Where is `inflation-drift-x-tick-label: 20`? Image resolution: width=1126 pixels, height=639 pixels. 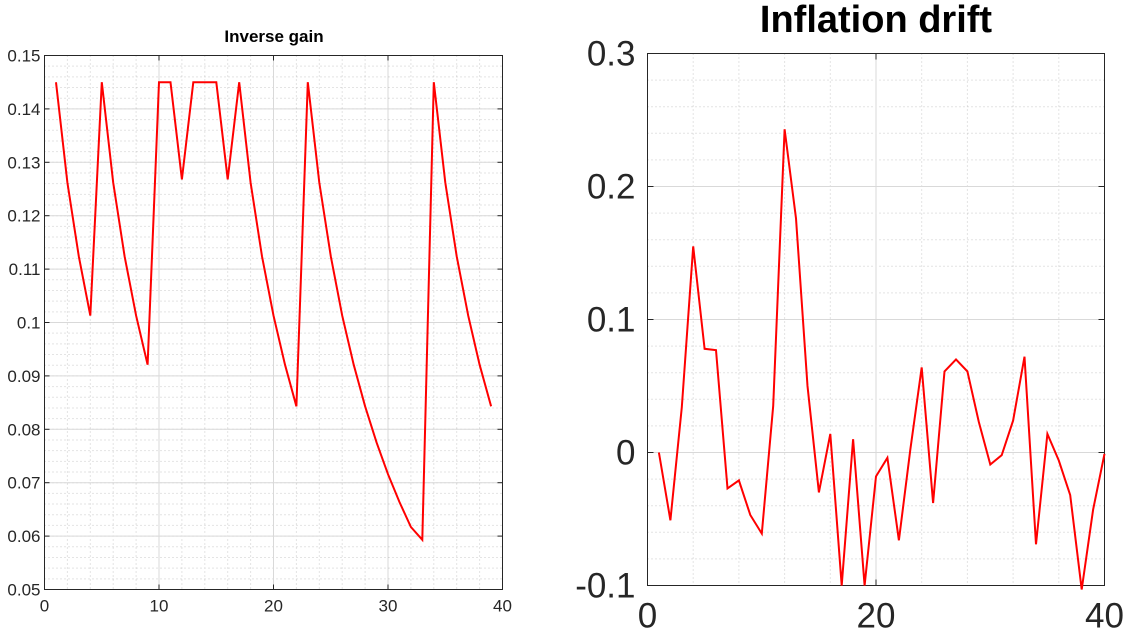
inflation-drift-x-tick-label: 20 is located at coordinates (876, 616).